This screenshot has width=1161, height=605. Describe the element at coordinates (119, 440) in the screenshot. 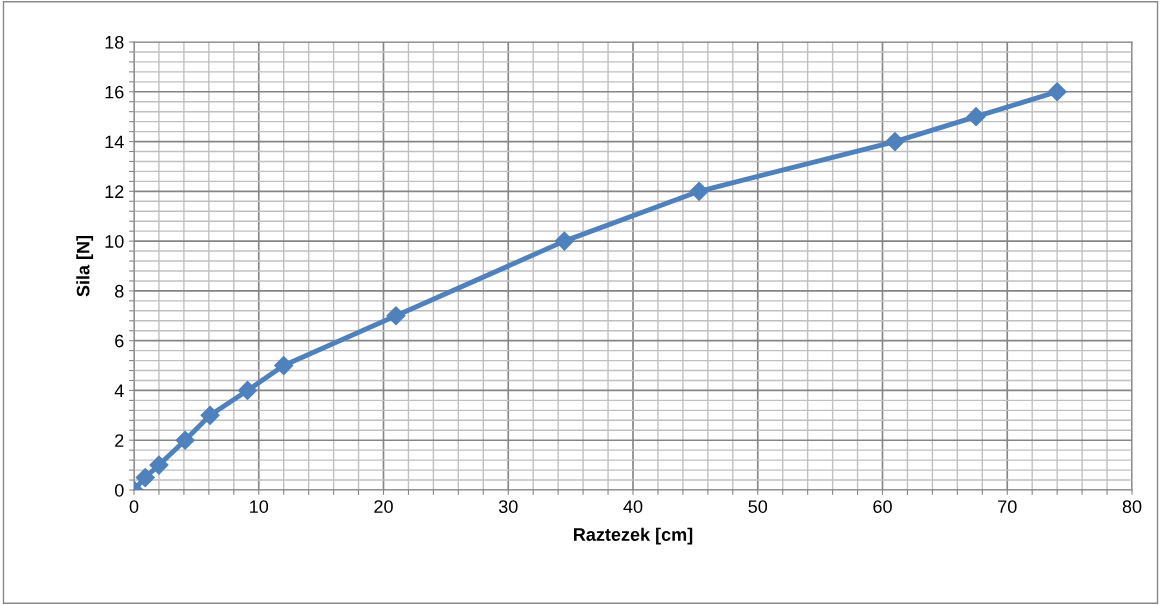

I see `y-tick-label: 2` at that location.